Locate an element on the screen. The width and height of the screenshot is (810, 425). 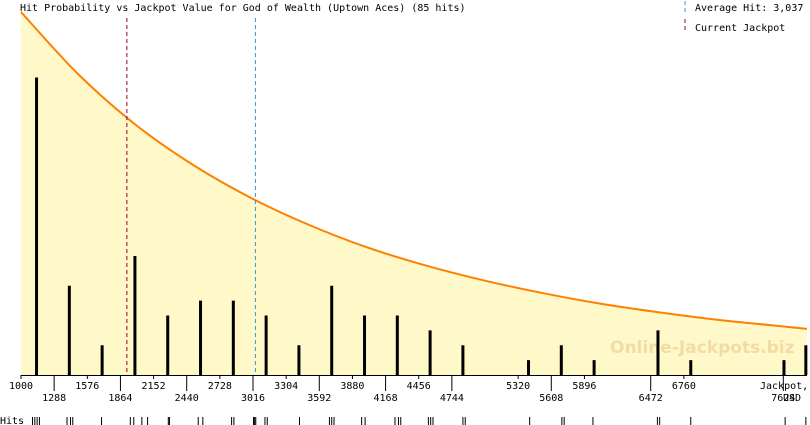
legend: Average Hit: 3,037 Current Jackpot is located at coordinates (743, 17).